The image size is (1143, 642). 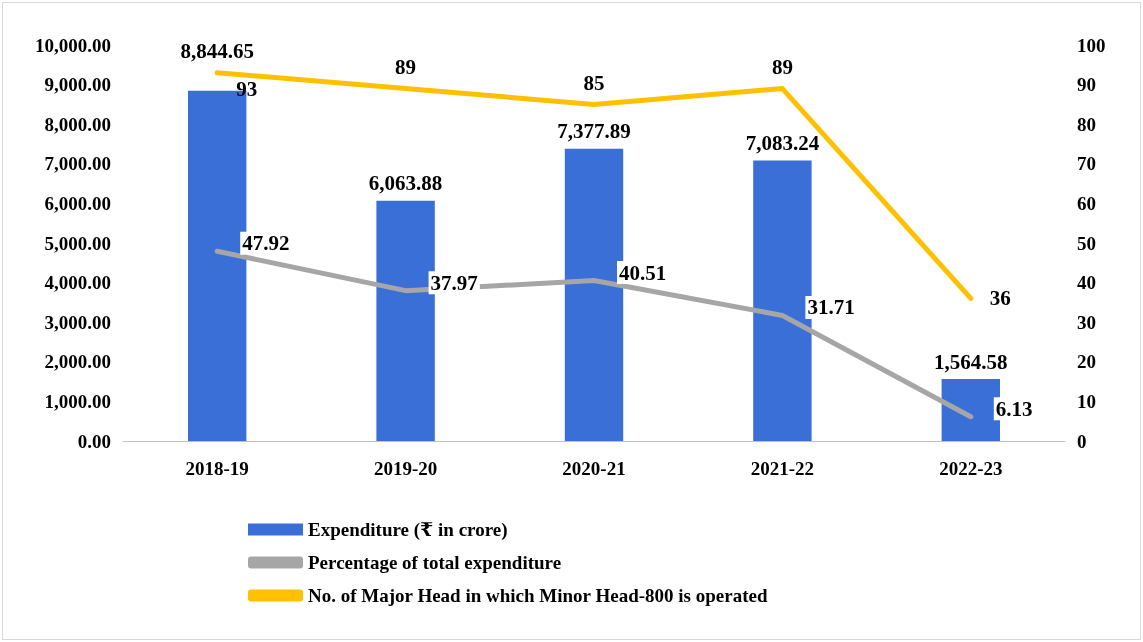 I want to click on x-tick-label: 2021-22, so click(x=782, y=468).